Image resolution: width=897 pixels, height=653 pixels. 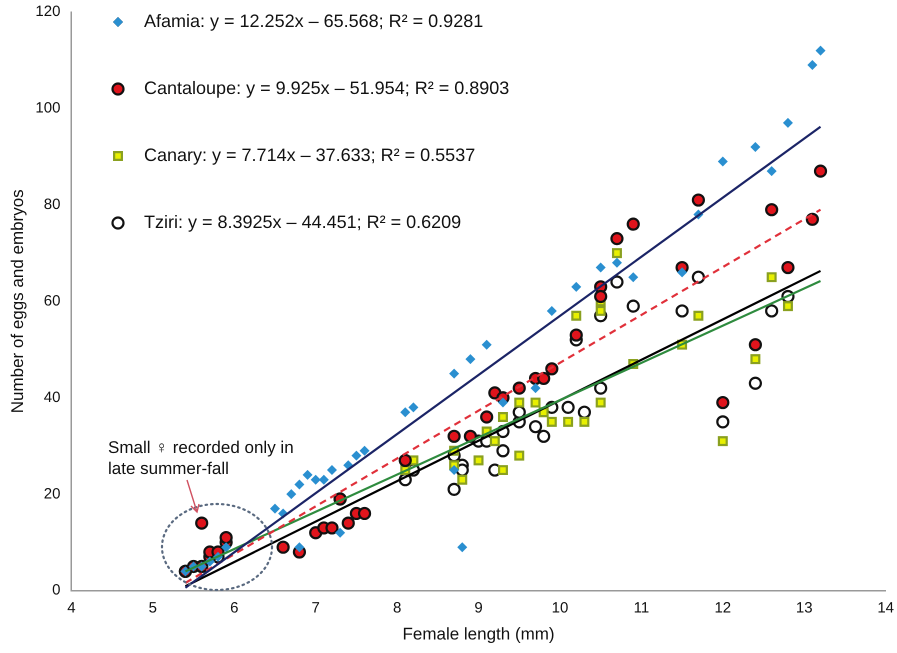 What do you see at coordinates (303, 222) in the screenshot?
I see `legend-label: Tziri: y = 8.3925x – 44.451; R² = 0.6209` at bounding box center [303, 222].